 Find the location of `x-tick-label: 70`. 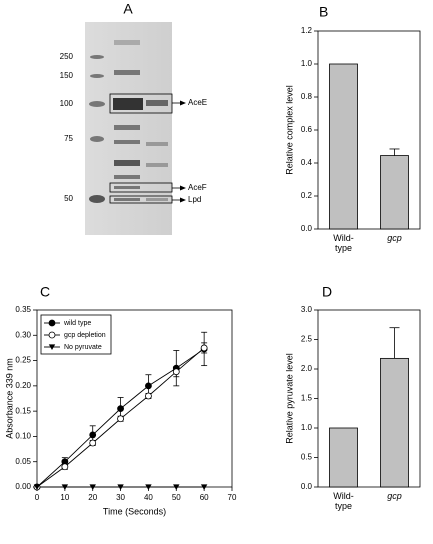

x-tick-label: 70 is located at coordinates (232, 497).